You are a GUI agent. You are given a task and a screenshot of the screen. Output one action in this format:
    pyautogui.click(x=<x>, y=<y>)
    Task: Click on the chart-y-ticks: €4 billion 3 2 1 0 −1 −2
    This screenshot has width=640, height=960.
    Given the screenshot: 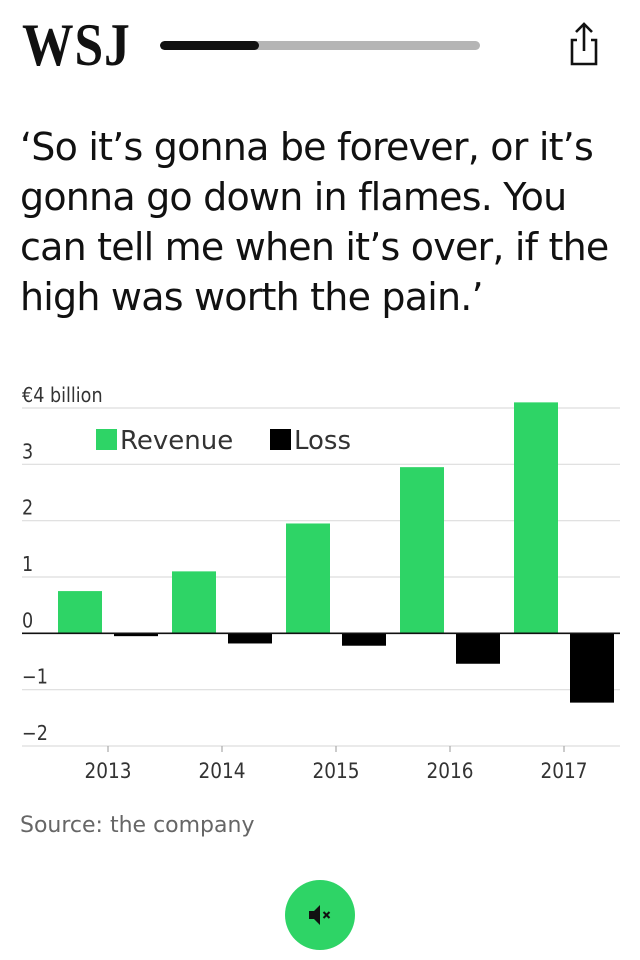 What is the action you would take?
    pyautogui.click(x=62, y=565)
    